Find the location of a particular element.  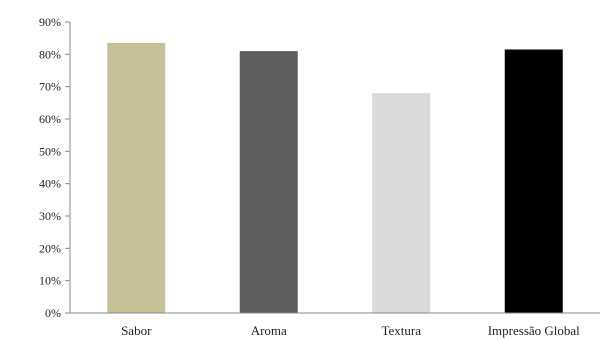

y-tick-label: 50% is located at coordinates (50, 151).